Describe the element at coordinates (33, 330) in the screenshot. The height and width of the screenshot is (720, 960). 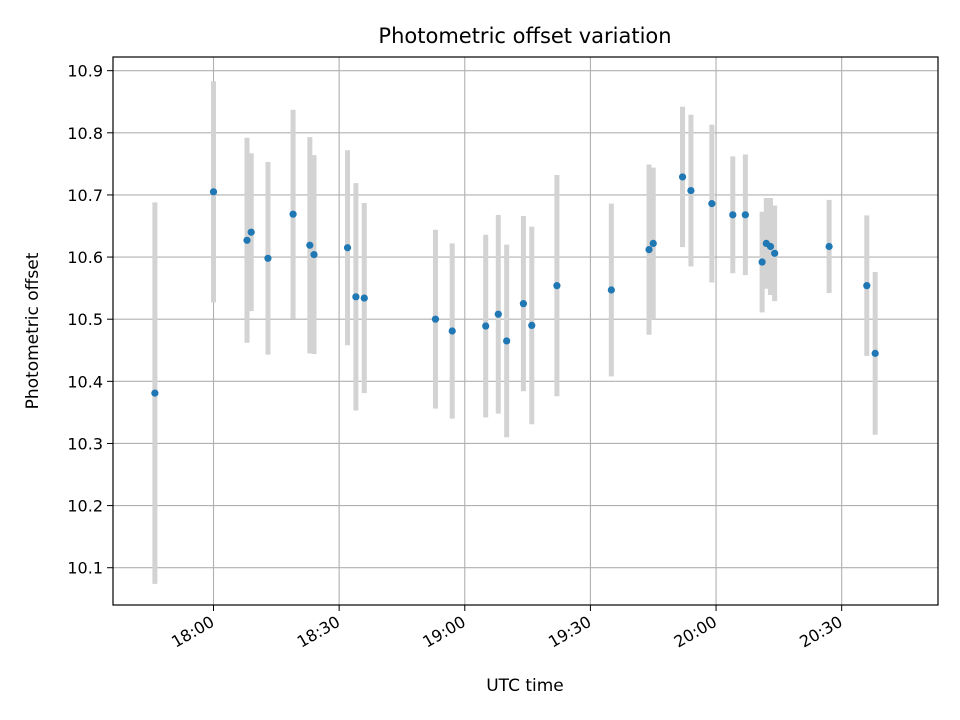
I see `y-axis-title: Photometric offset` at that location.